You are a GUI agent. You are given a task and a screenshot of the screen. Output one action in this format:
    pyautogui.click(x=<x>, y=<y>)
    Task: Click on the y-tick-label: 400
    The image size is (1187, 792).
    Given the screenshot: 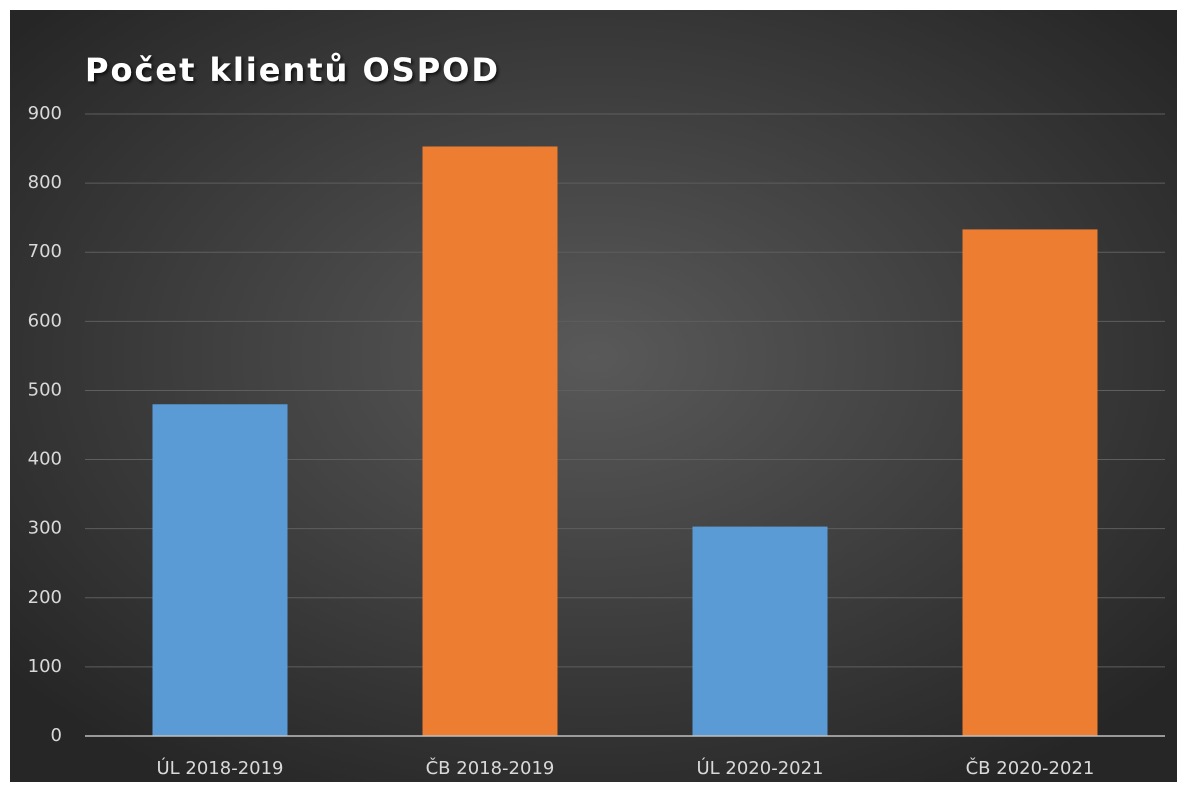 What is the action you would take?
    pyautogui.click(x=45, y=459)
    